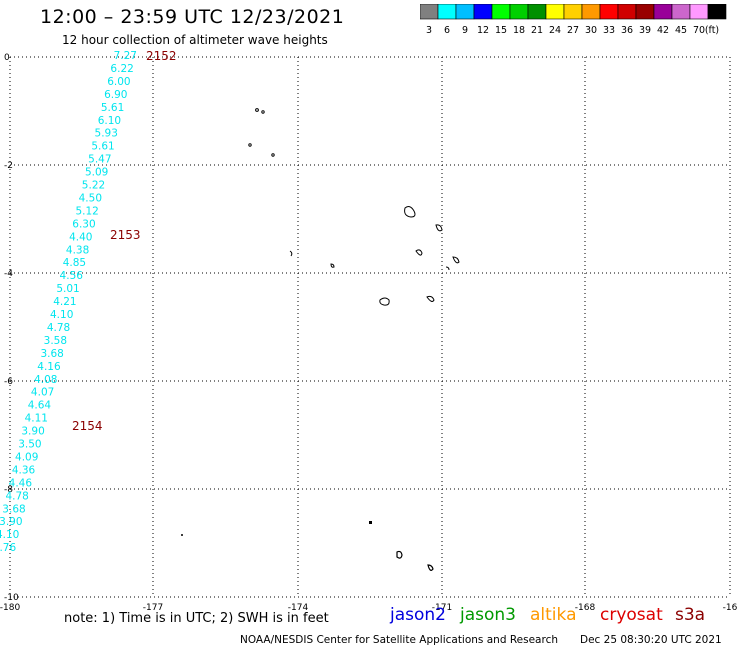 The height and width of the screenshot is (650, 740). Describe the element at coordinates (717, 12) in the screenshot. I see `legend-swatch` at that location.